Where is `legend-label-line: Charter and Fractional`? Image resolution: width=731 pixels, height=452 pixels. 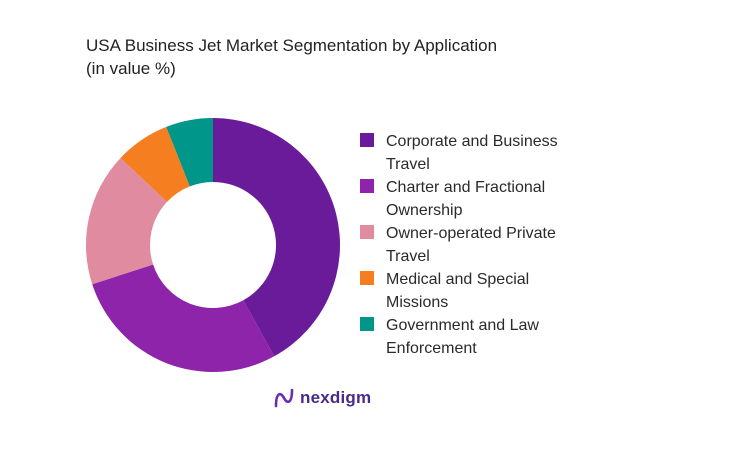 legend-label-line: Charter and Fractional is located at coordinates (466, 187).